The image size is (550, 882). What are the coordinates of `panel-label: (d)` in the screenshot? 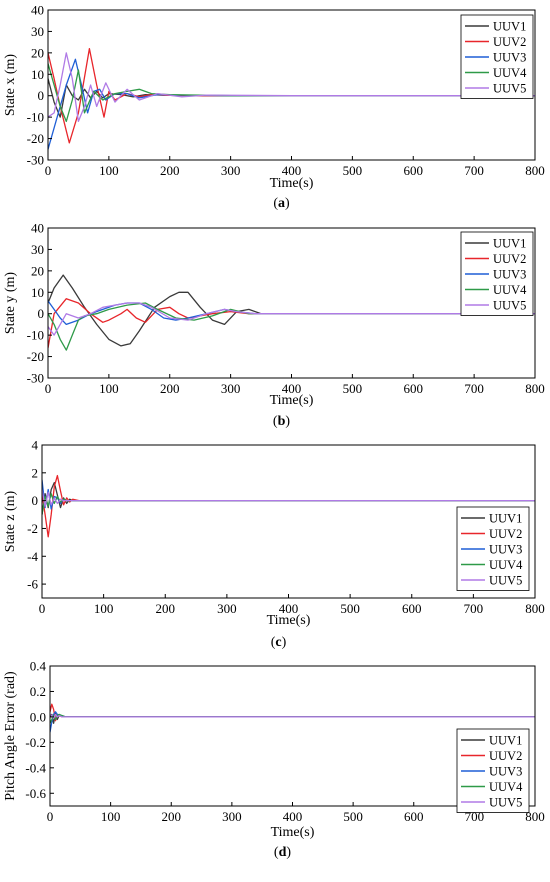 It's located at (282, 852).